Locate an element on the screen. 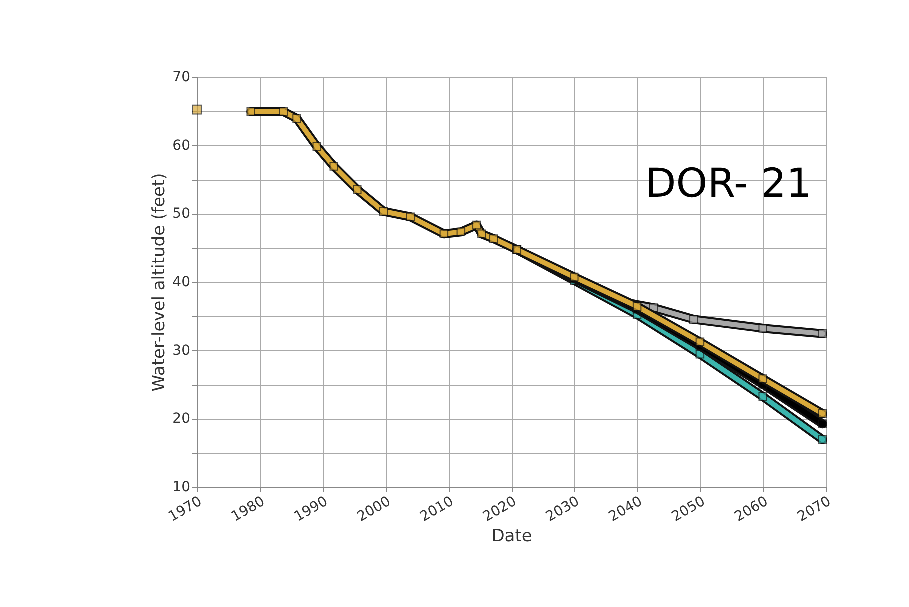 This screenshot has height=607, width=909. y-tick-label: 20 is located at coordinates (181, 419).